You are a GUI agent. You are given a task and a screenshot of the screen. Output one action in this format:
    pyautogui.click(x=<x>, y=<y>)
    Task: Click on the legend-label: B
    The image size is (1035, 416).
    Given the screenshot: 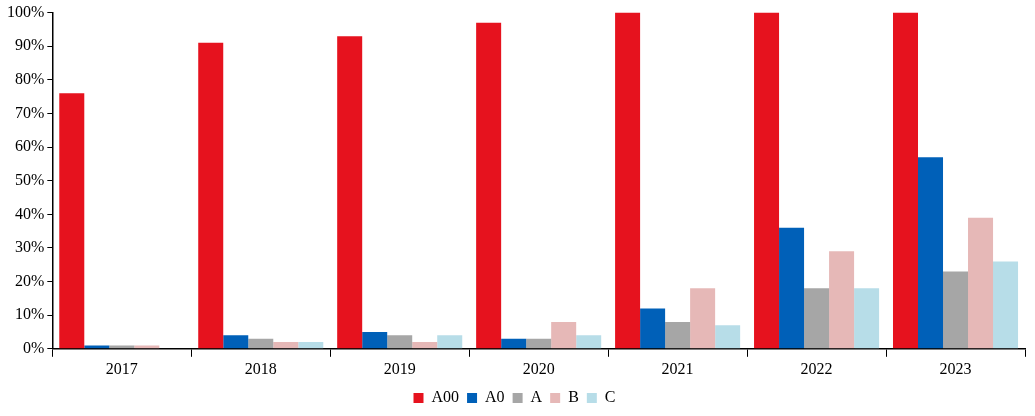 What is the action you would take?
    pyautogui.click(x=573, y=397)
    